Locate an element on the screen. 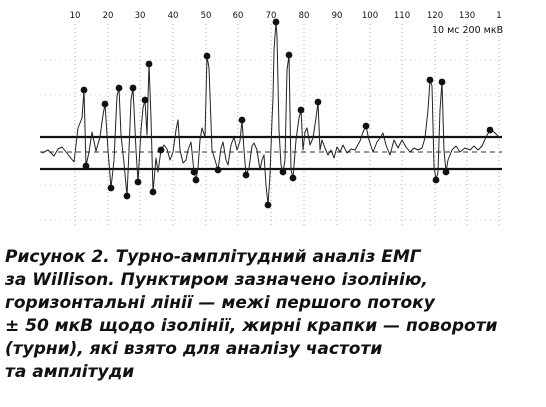 This screenshot has height=407, width=546. tick-label: 130 is located at coordinates (467, 16).